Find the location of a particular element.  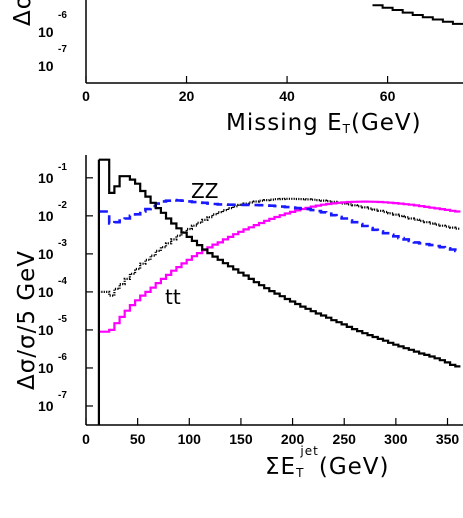

top-series-line is located at coordinates (417, 14).